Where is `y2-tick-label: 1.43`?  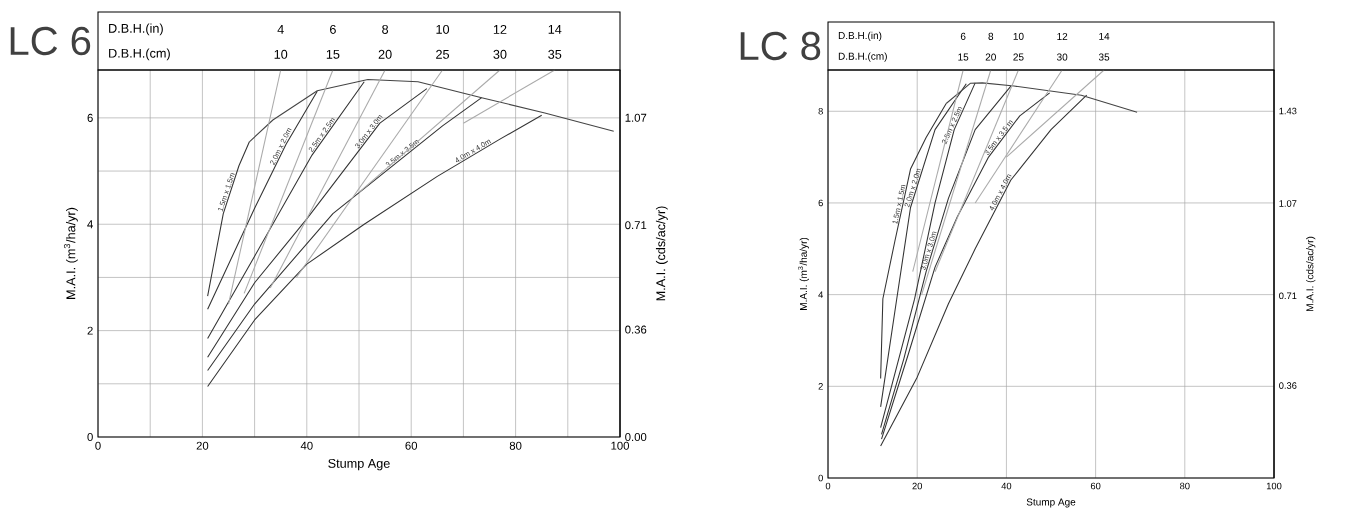
y2-tick-label: 1.43 is located at coordinates (1288, 111).